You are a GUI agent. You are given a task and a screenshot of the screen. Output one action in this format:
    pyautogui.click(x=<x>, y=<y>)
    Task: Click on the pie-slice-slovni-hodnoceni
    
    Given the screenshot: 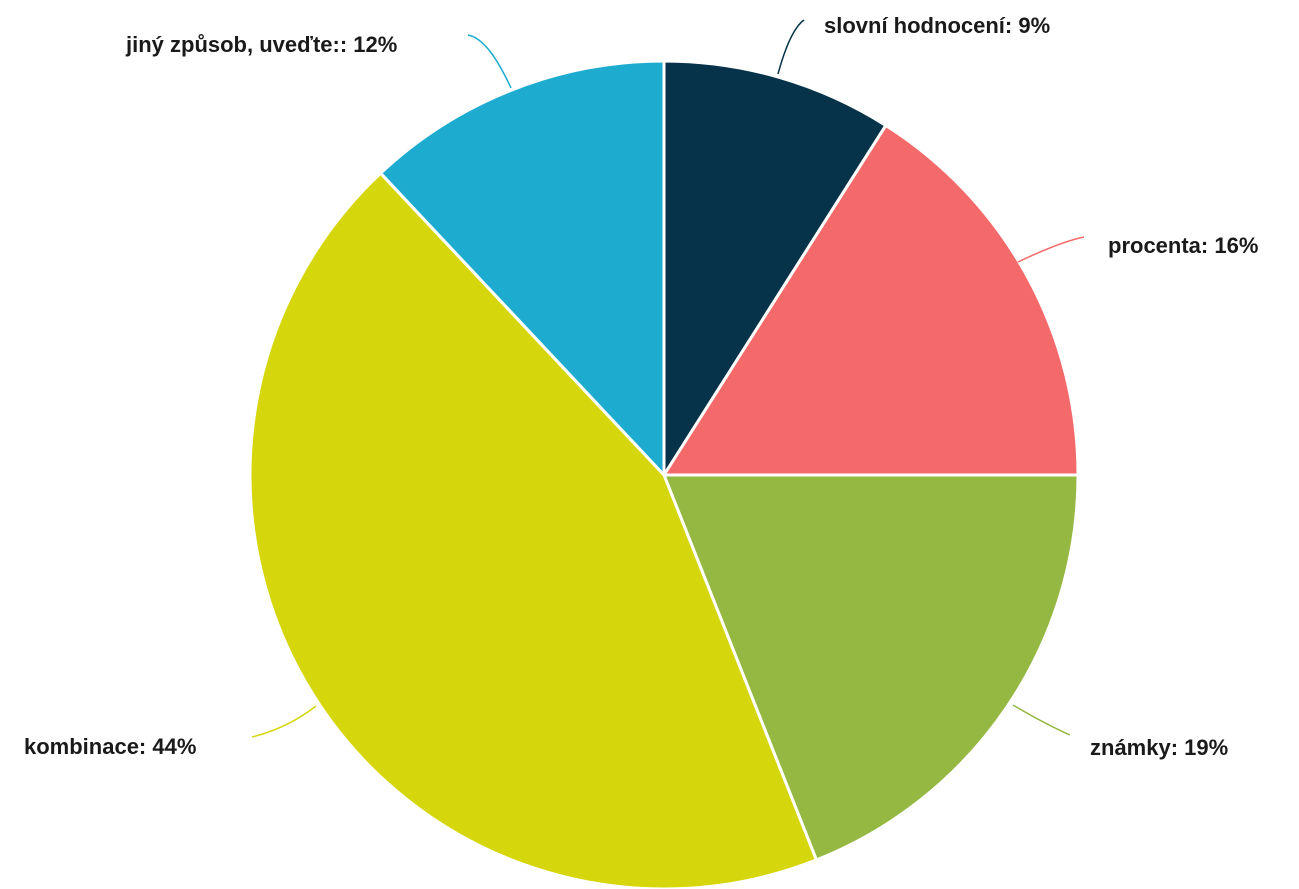 What is the action you would take?
    pyautogui.click(x=775, y=268)
    